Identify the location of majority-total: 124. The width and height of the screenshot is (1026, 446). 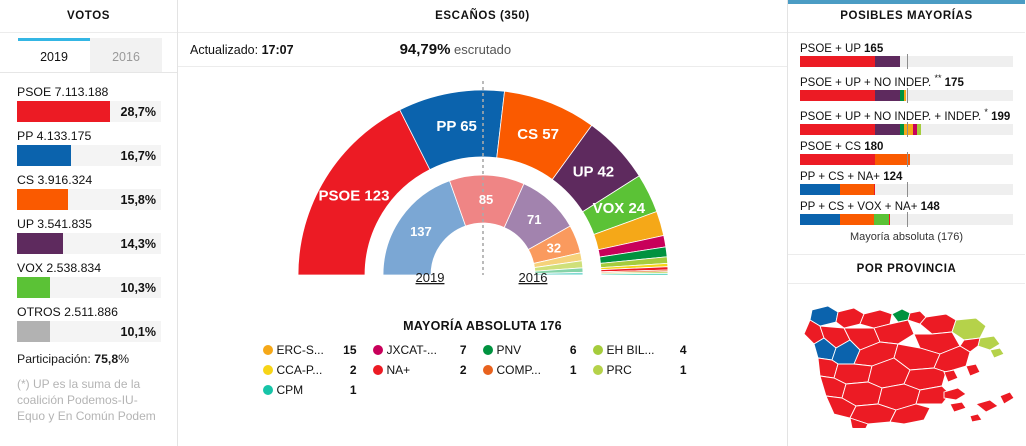
(893, 176).